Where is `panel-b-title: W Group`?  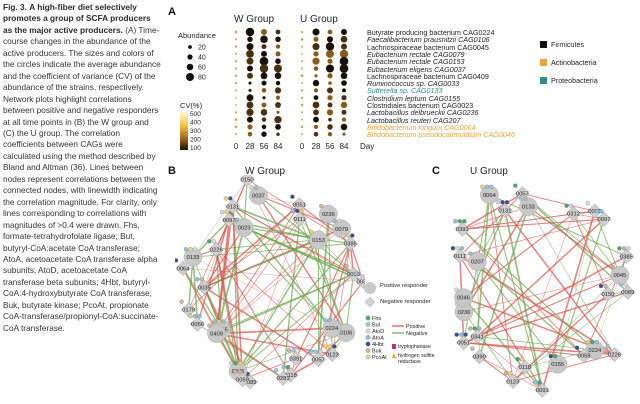 panel-b-title: W Group is located at coordinates (265, 171).